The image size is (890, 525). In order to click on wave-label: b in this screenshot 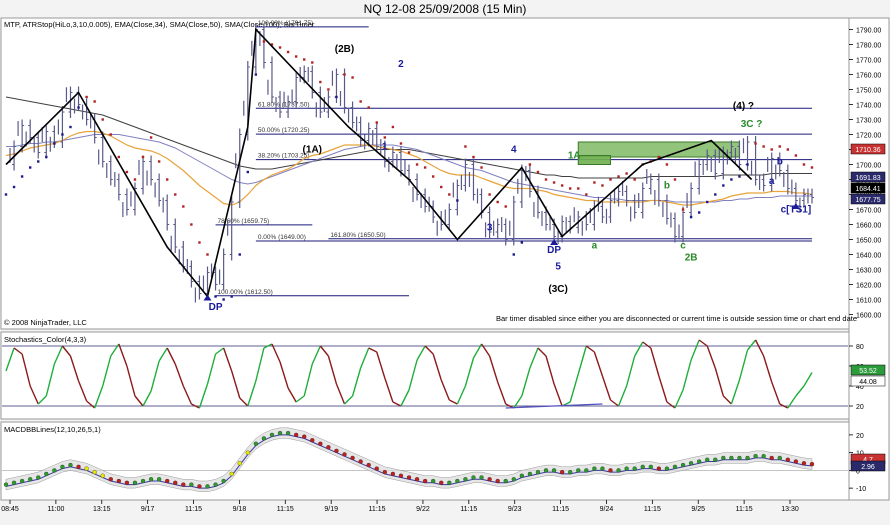, I will do `click(780, 162)`.